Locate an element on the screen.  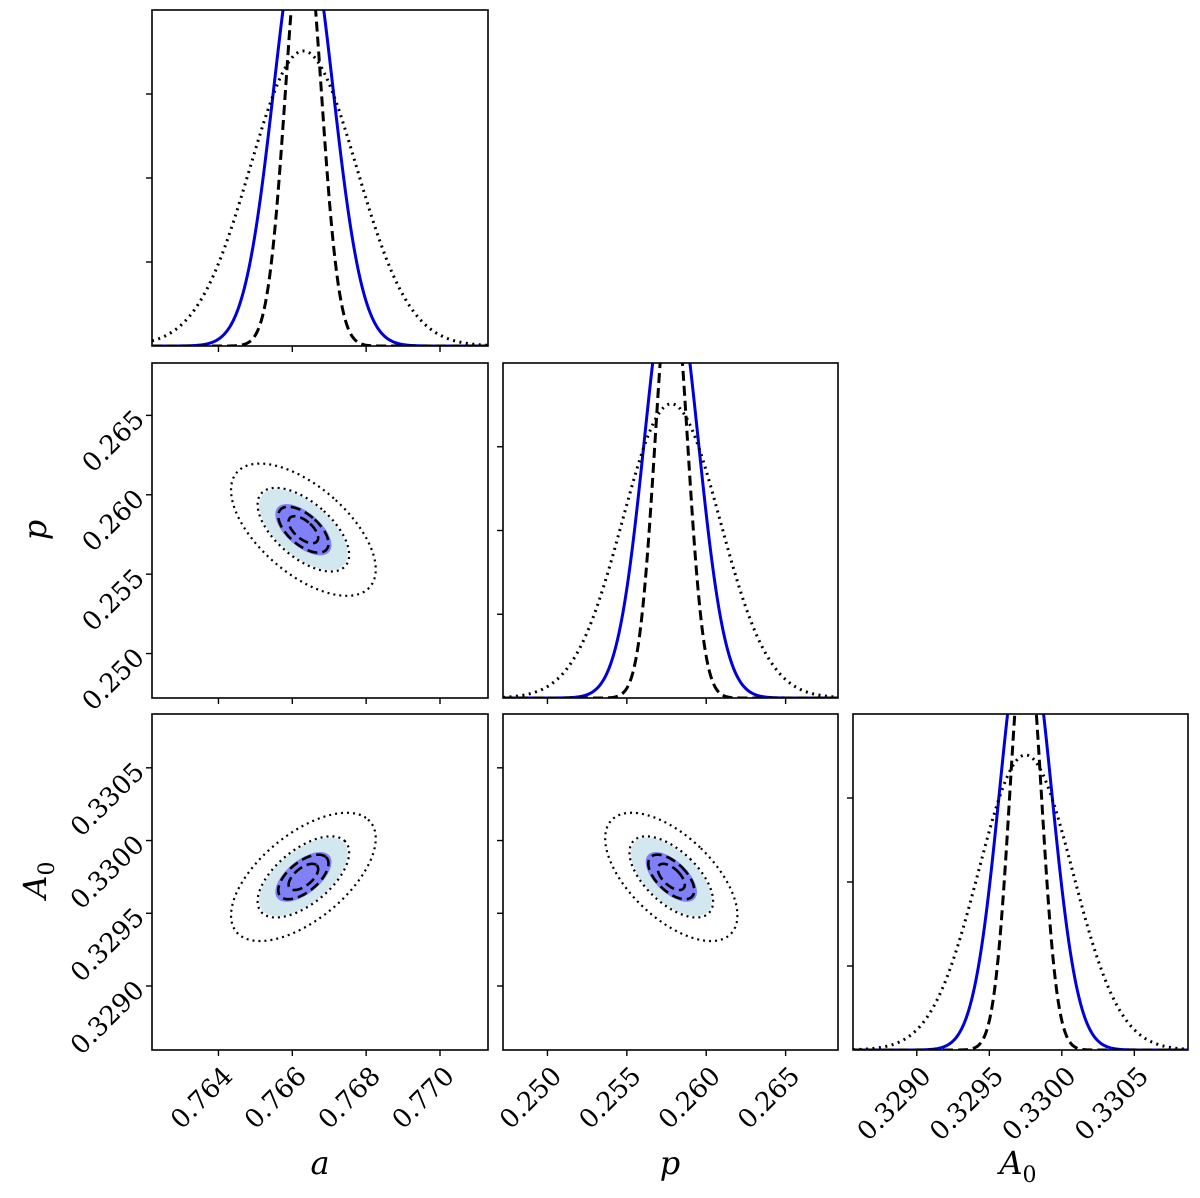
x-tick-label: 0.764 is located at coordinates (202, 1098).